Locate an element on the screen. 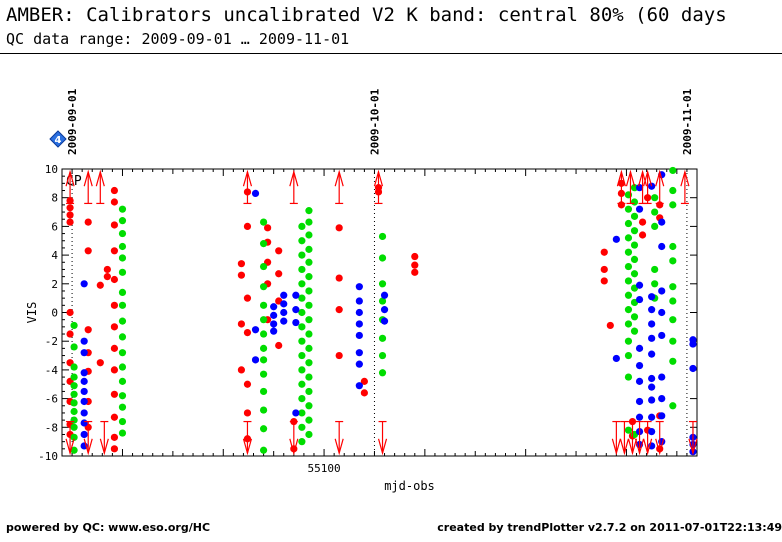  y-tick-label: 2 is located at coordinates (54, 284).